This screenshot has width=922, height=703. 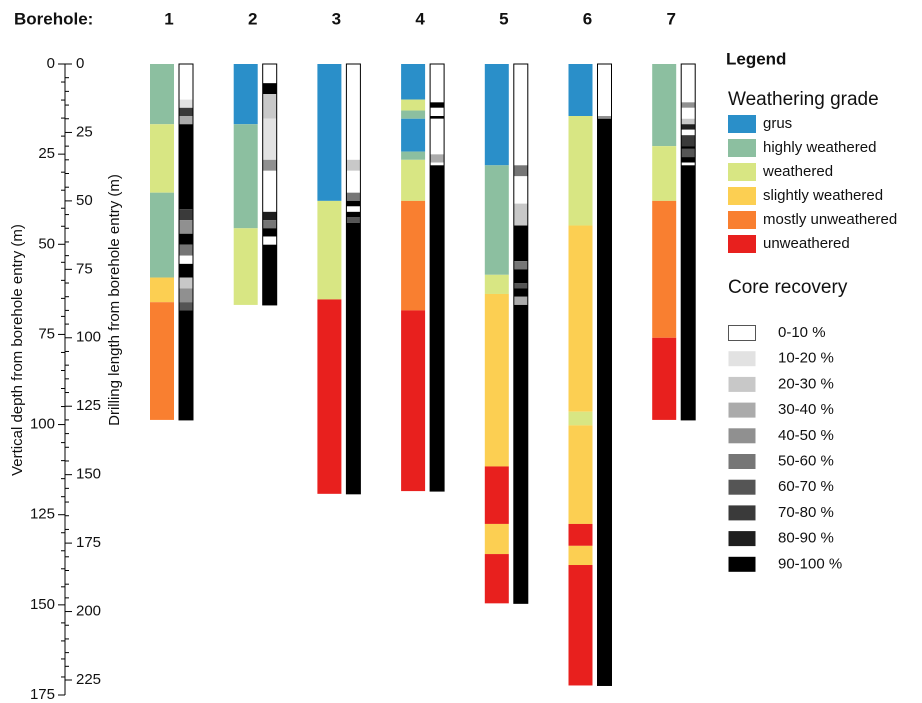 What do you see at coordinates (503, 18) in the screenshot?
I see `borehole-label: 5` at bounding box center [503, 18].